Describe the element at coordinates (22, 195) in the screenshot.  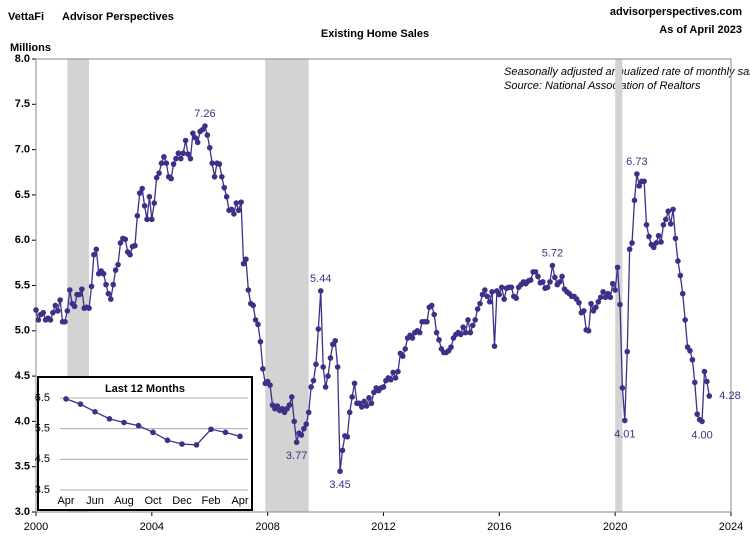
I see `y-tick-label: 6.5` at that location.